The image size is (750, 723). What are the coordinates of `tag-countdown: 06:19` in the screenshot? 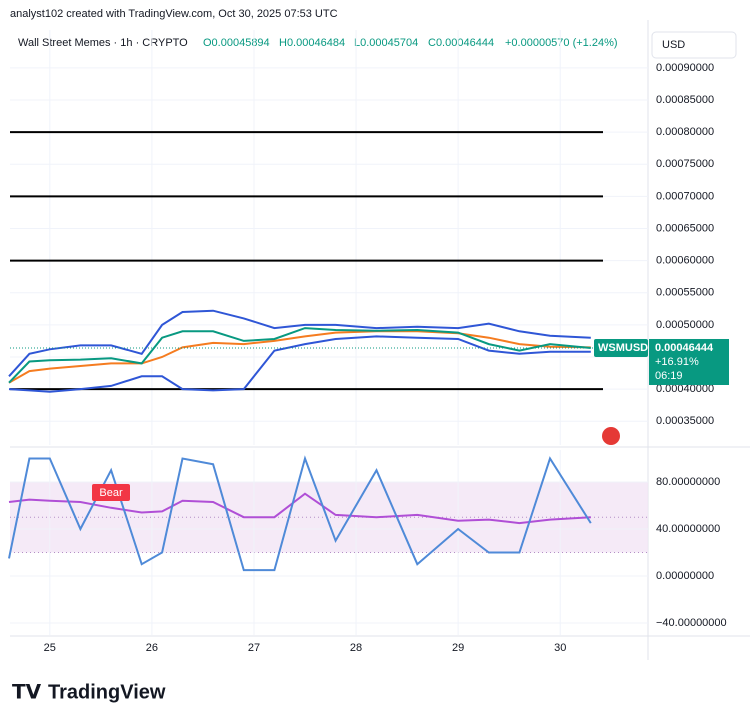 It's located at (669, 376).